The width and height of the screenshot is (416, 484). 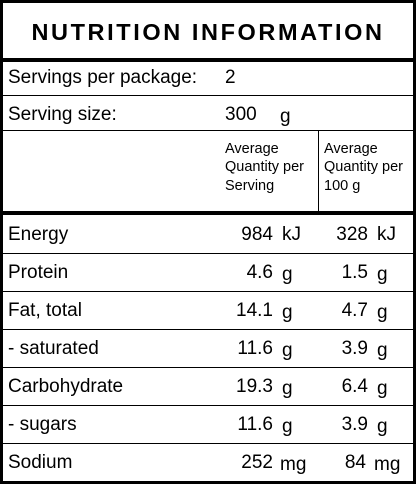 I want to click on per-serving-header-line: Quantity per, so click(x=264, y=167).